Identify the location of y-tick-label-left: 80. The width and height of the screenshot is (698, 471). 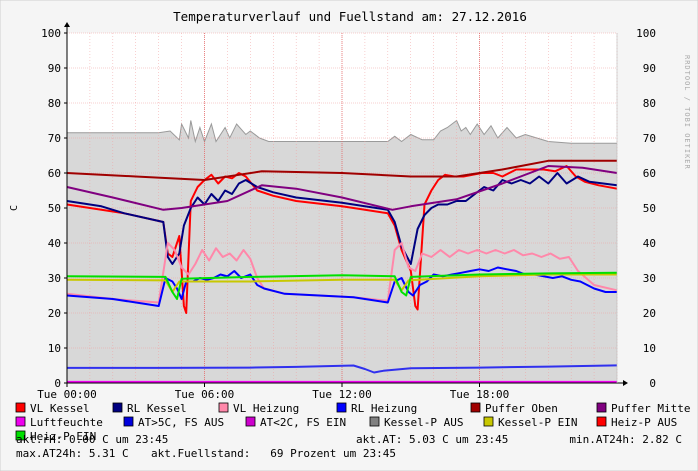
(54, 103).